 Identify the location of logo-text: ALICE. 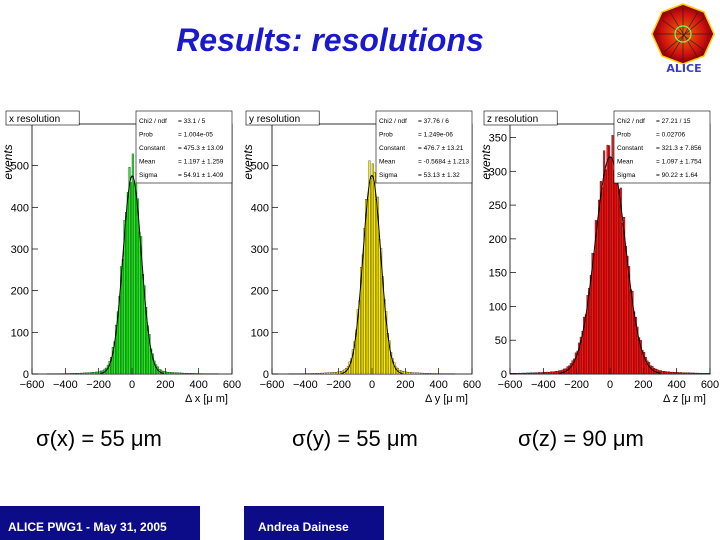
(683, 68).